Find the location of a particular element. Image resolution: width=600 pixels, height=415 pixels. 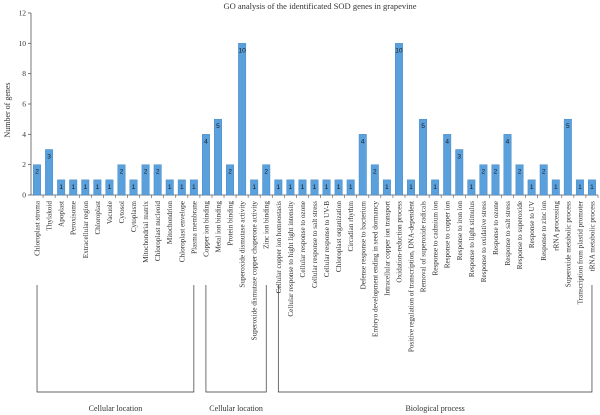

category-label: Copper ion binding is located at coordinates (206, 229).